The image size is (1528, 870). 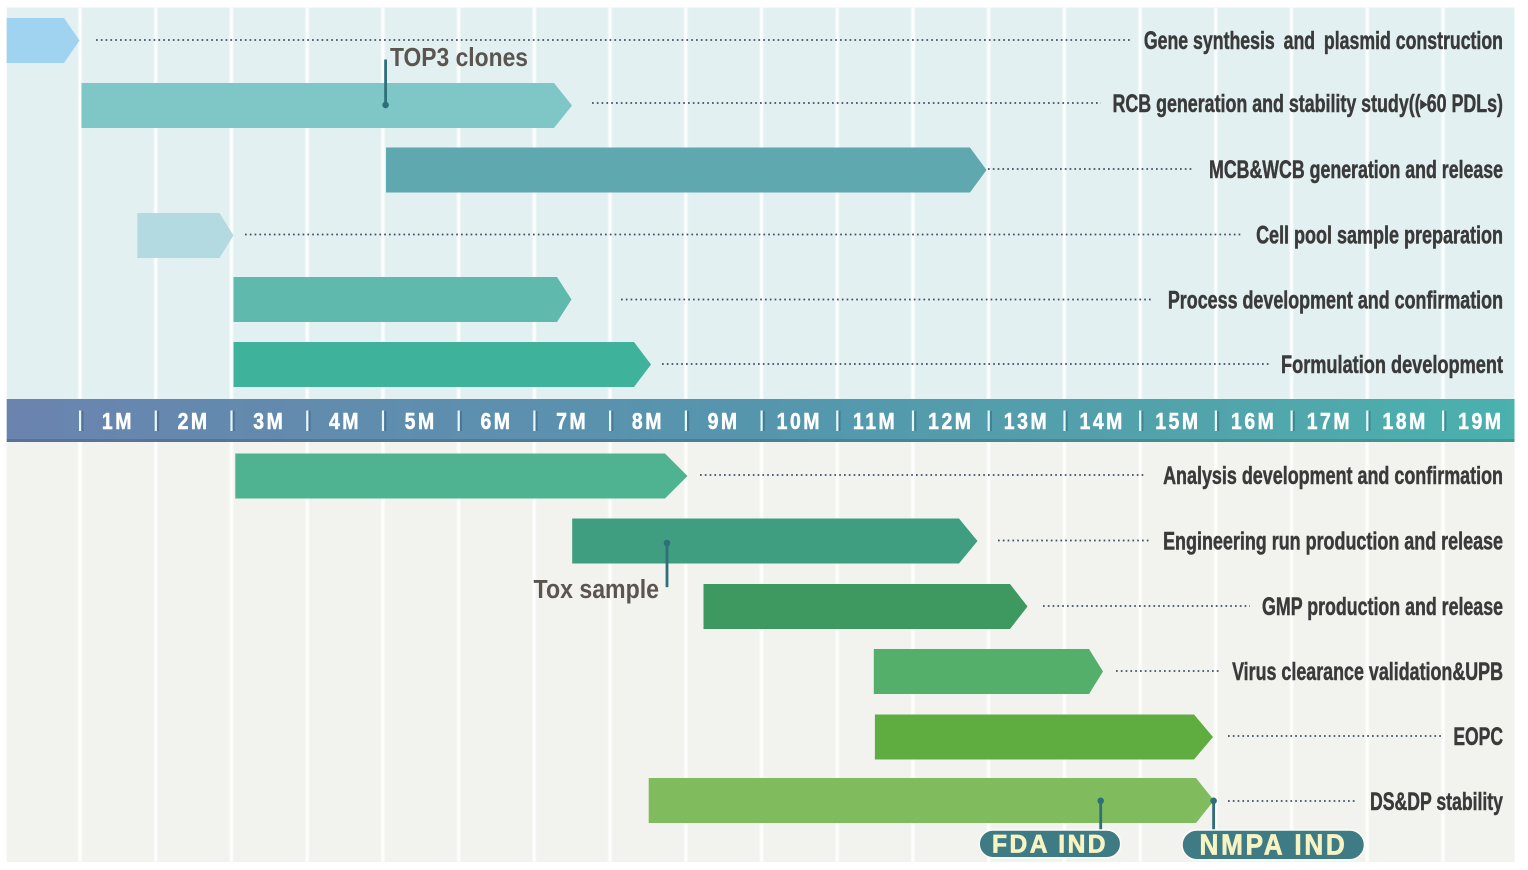 I want to click on svg-text:Process development and confir: Process development and confirmation, so click(x=1335, y=300).